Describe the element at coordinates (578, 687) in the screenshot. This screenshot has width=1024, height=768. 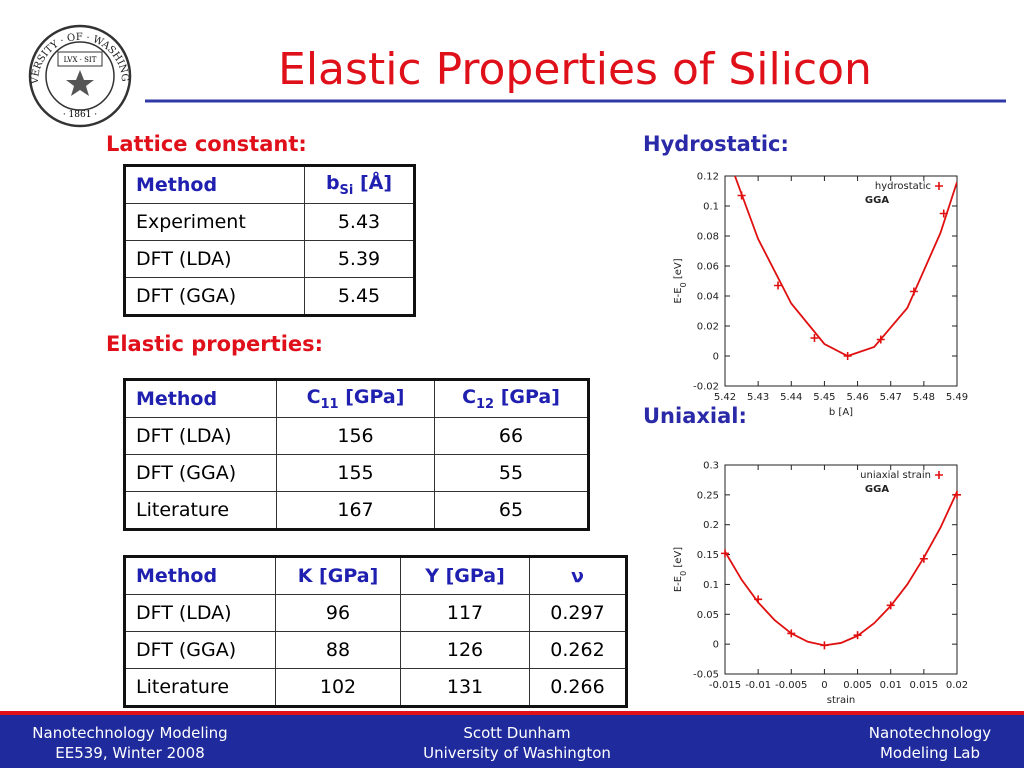
I see `table-cell: 0.266` at that location.